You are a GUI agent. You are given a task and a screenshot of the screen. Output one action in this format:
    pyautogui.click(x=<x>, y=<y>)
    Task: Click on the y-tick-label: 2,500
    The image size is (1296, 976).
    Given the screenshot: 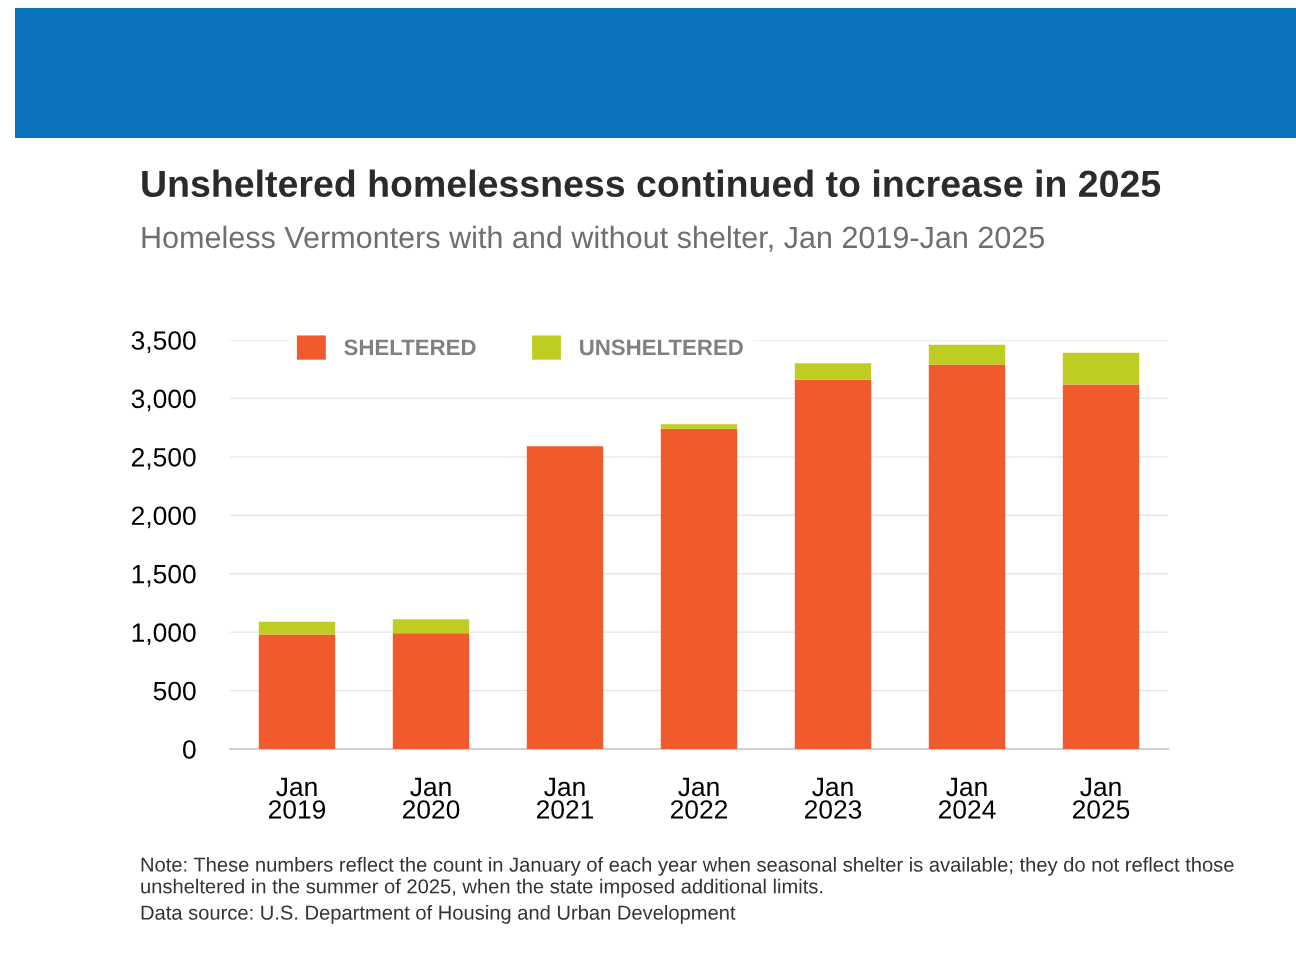 What is the action you would take?
    pyautogui.click(x=163, y=458)
    